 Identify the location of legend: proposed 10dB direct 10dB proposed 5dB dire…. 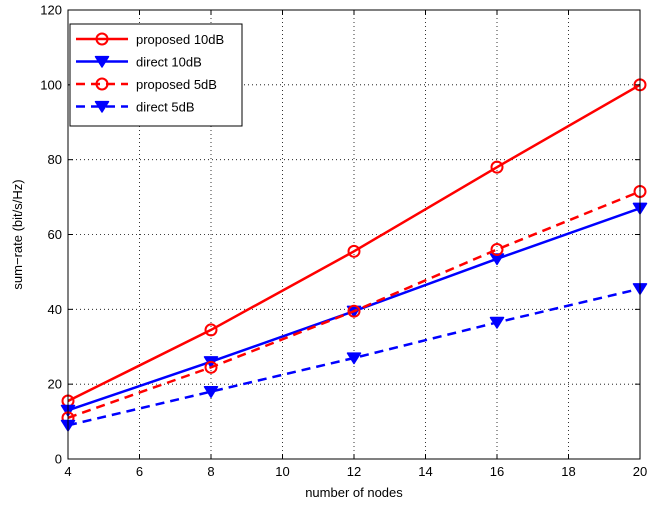
(156, 75).